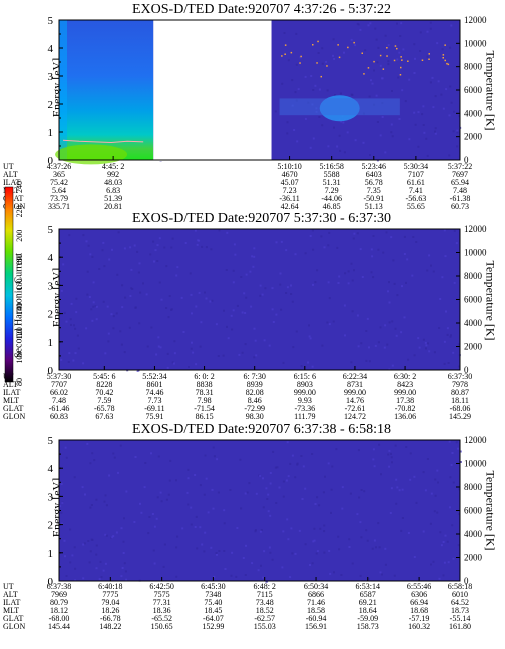 Image resolution: width=505 pixels, height=649 pixels. I want to click on table-cell: 6: 7:30, so click(254, 376).